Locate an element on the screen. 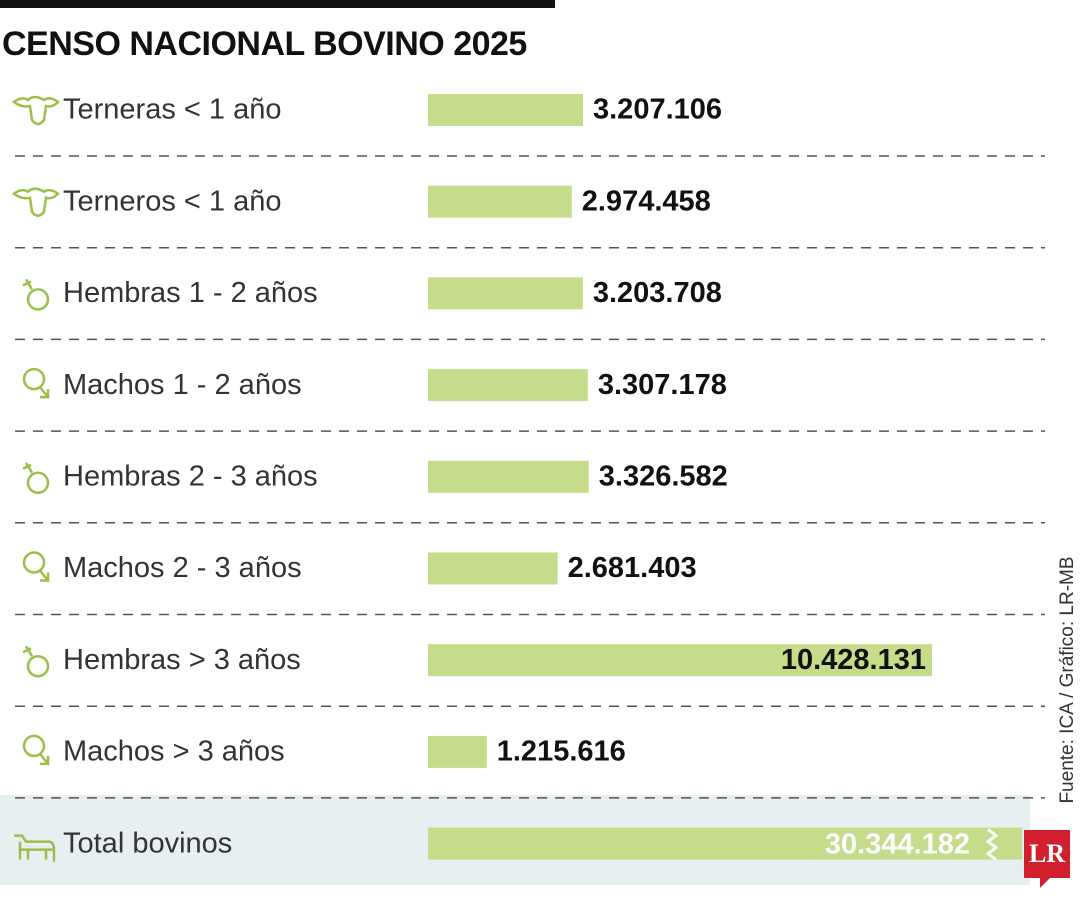 The height and width of the screenshot is (900, 1080). value-label: 3.203.708 is located at coordinates (657, 293).